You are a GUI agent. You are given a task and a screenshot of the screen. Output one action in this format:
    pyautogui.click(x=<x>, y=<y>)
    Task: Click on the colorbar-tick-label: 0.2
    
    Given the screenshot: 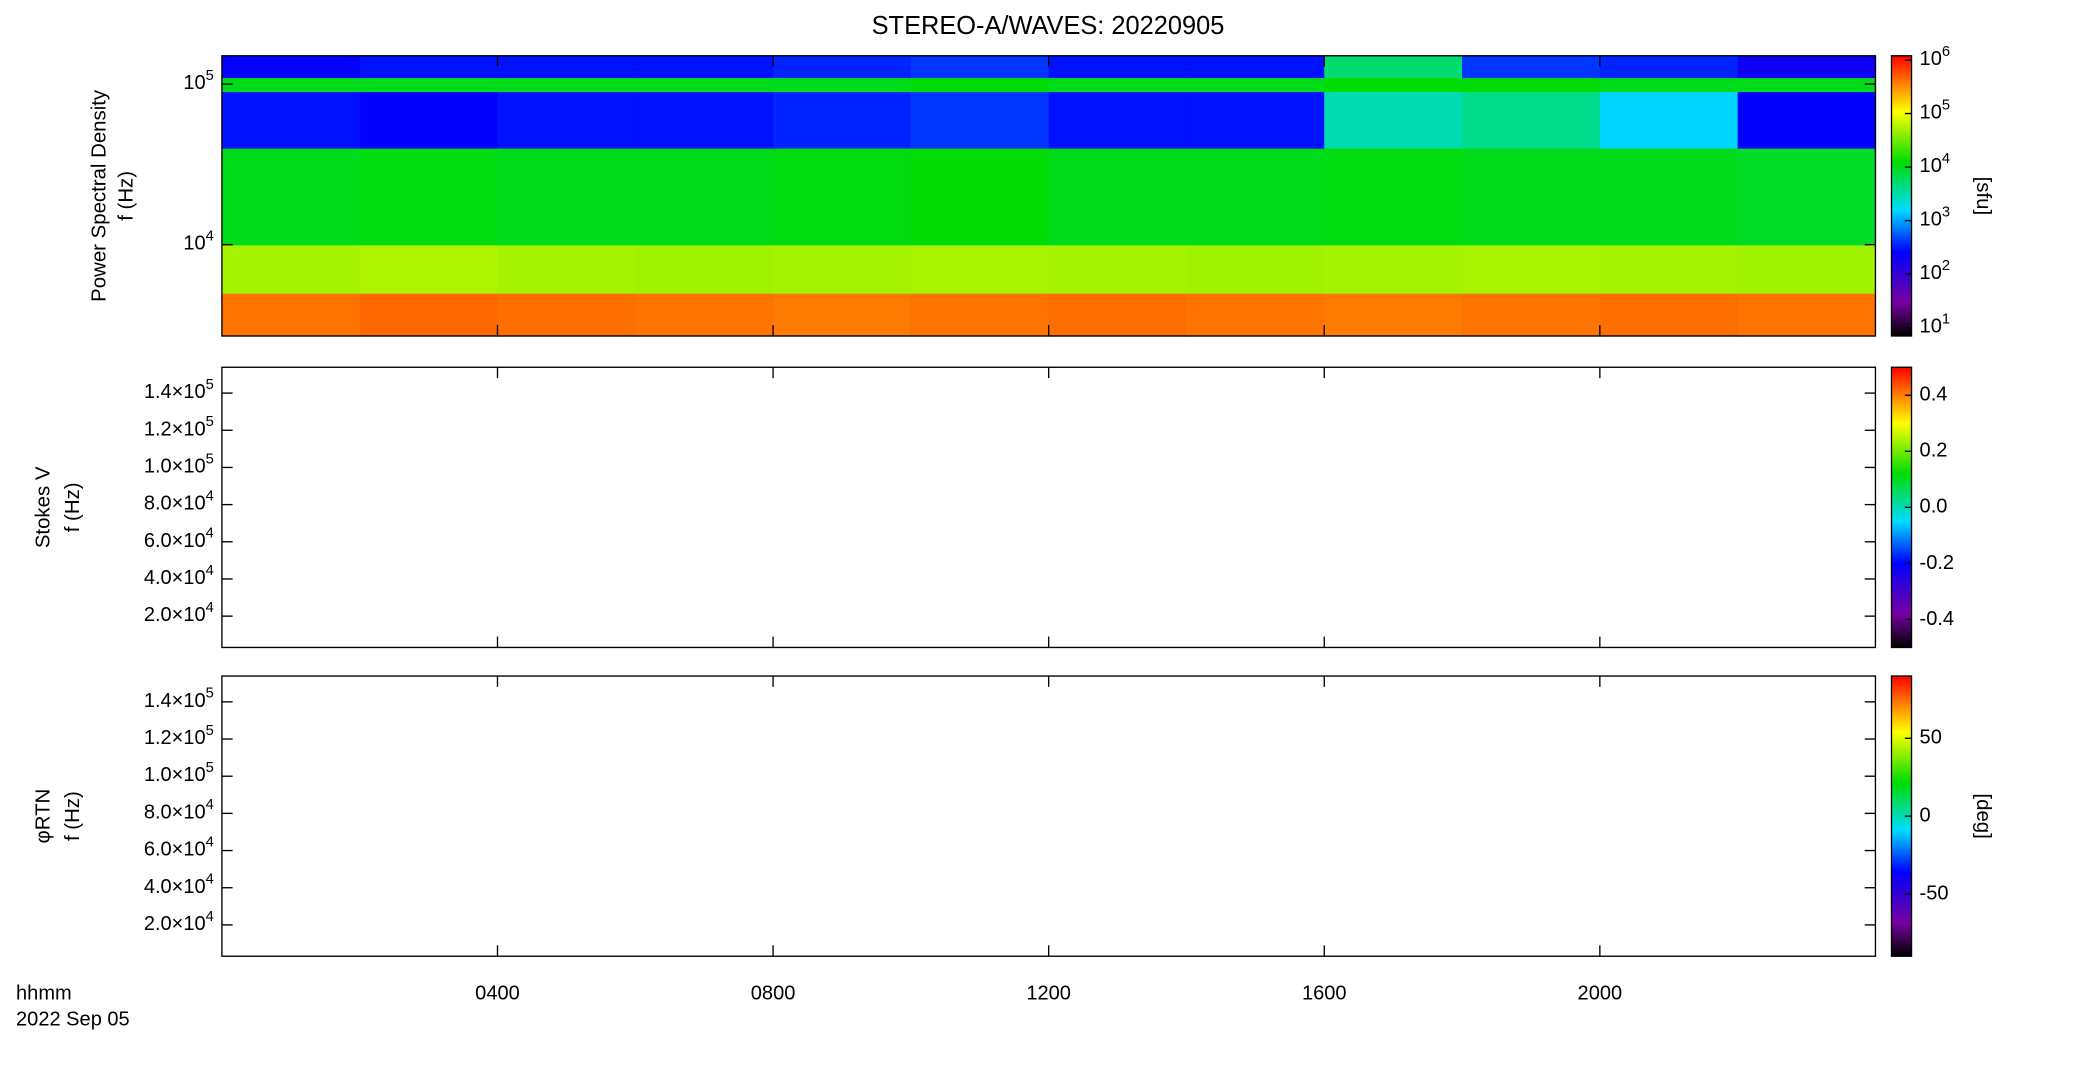 What is the action you would take?
    pyautogui.click(x=1934, y=451)
    